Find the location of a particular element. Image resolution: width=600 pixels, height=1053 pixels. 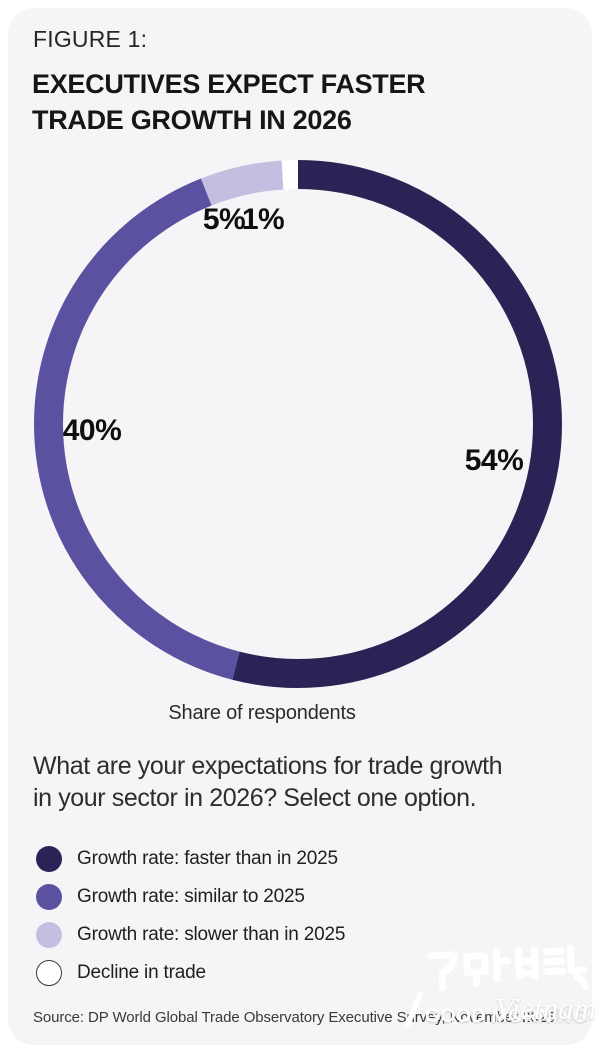

legend-label-slower: Growth rate: slower than in 2025 is located at coordinates (211, 934).